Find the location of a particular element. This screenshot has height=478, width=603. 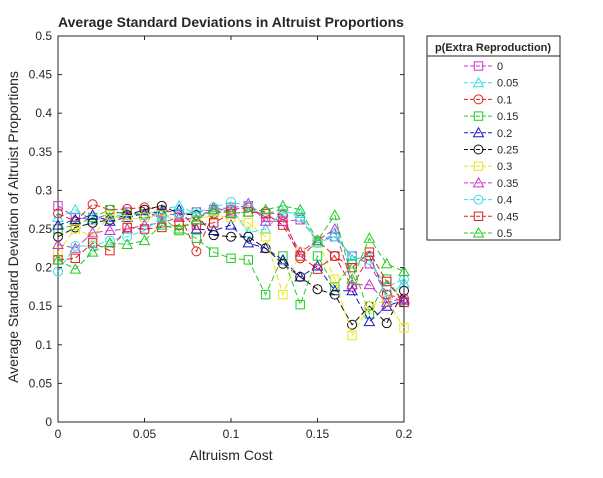

y-tick-label: 0.35 is located at coordinates (41, 152).